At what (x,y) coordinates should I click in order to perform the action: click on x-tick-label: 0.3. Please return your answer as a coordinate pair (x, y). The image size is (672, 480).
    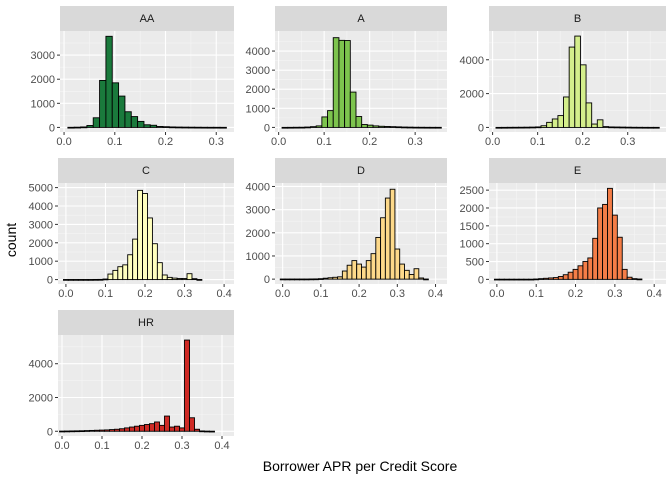
    Looking at the image, I should click on (184, 294).